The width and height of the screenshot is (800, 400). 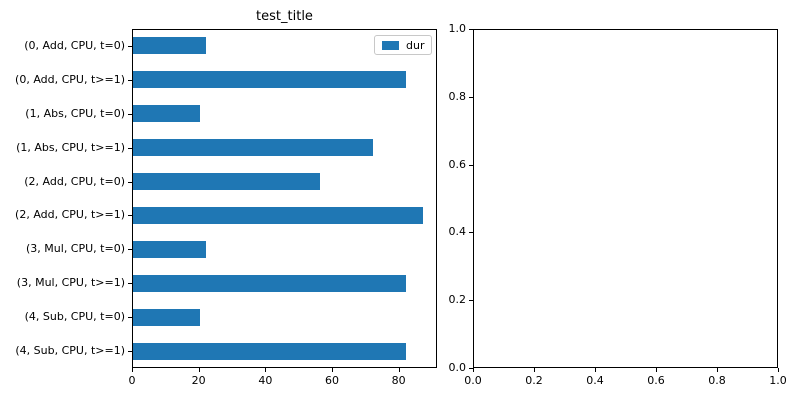 What do you see at coordinates (717, 380) in the screenshot?
I see `x-tick-label: 0.8` at bounding box center [717, 380].